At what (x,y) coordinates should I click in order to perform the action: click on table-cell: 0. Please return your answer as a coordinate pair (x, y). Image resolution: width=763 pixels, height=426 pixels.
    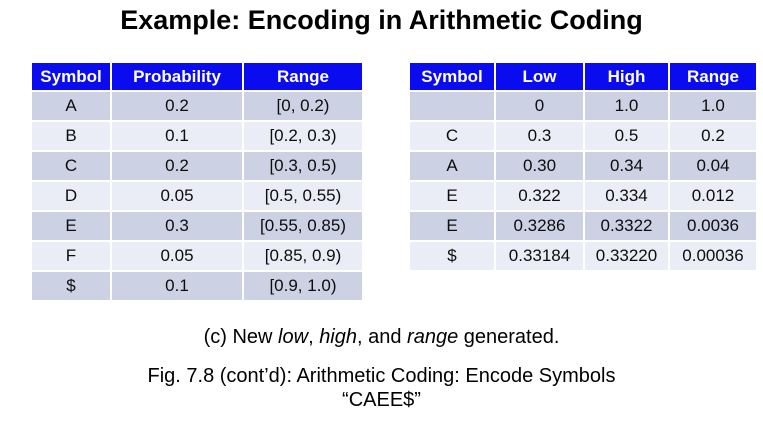
    Looking at the image, I should click on (539, 106).